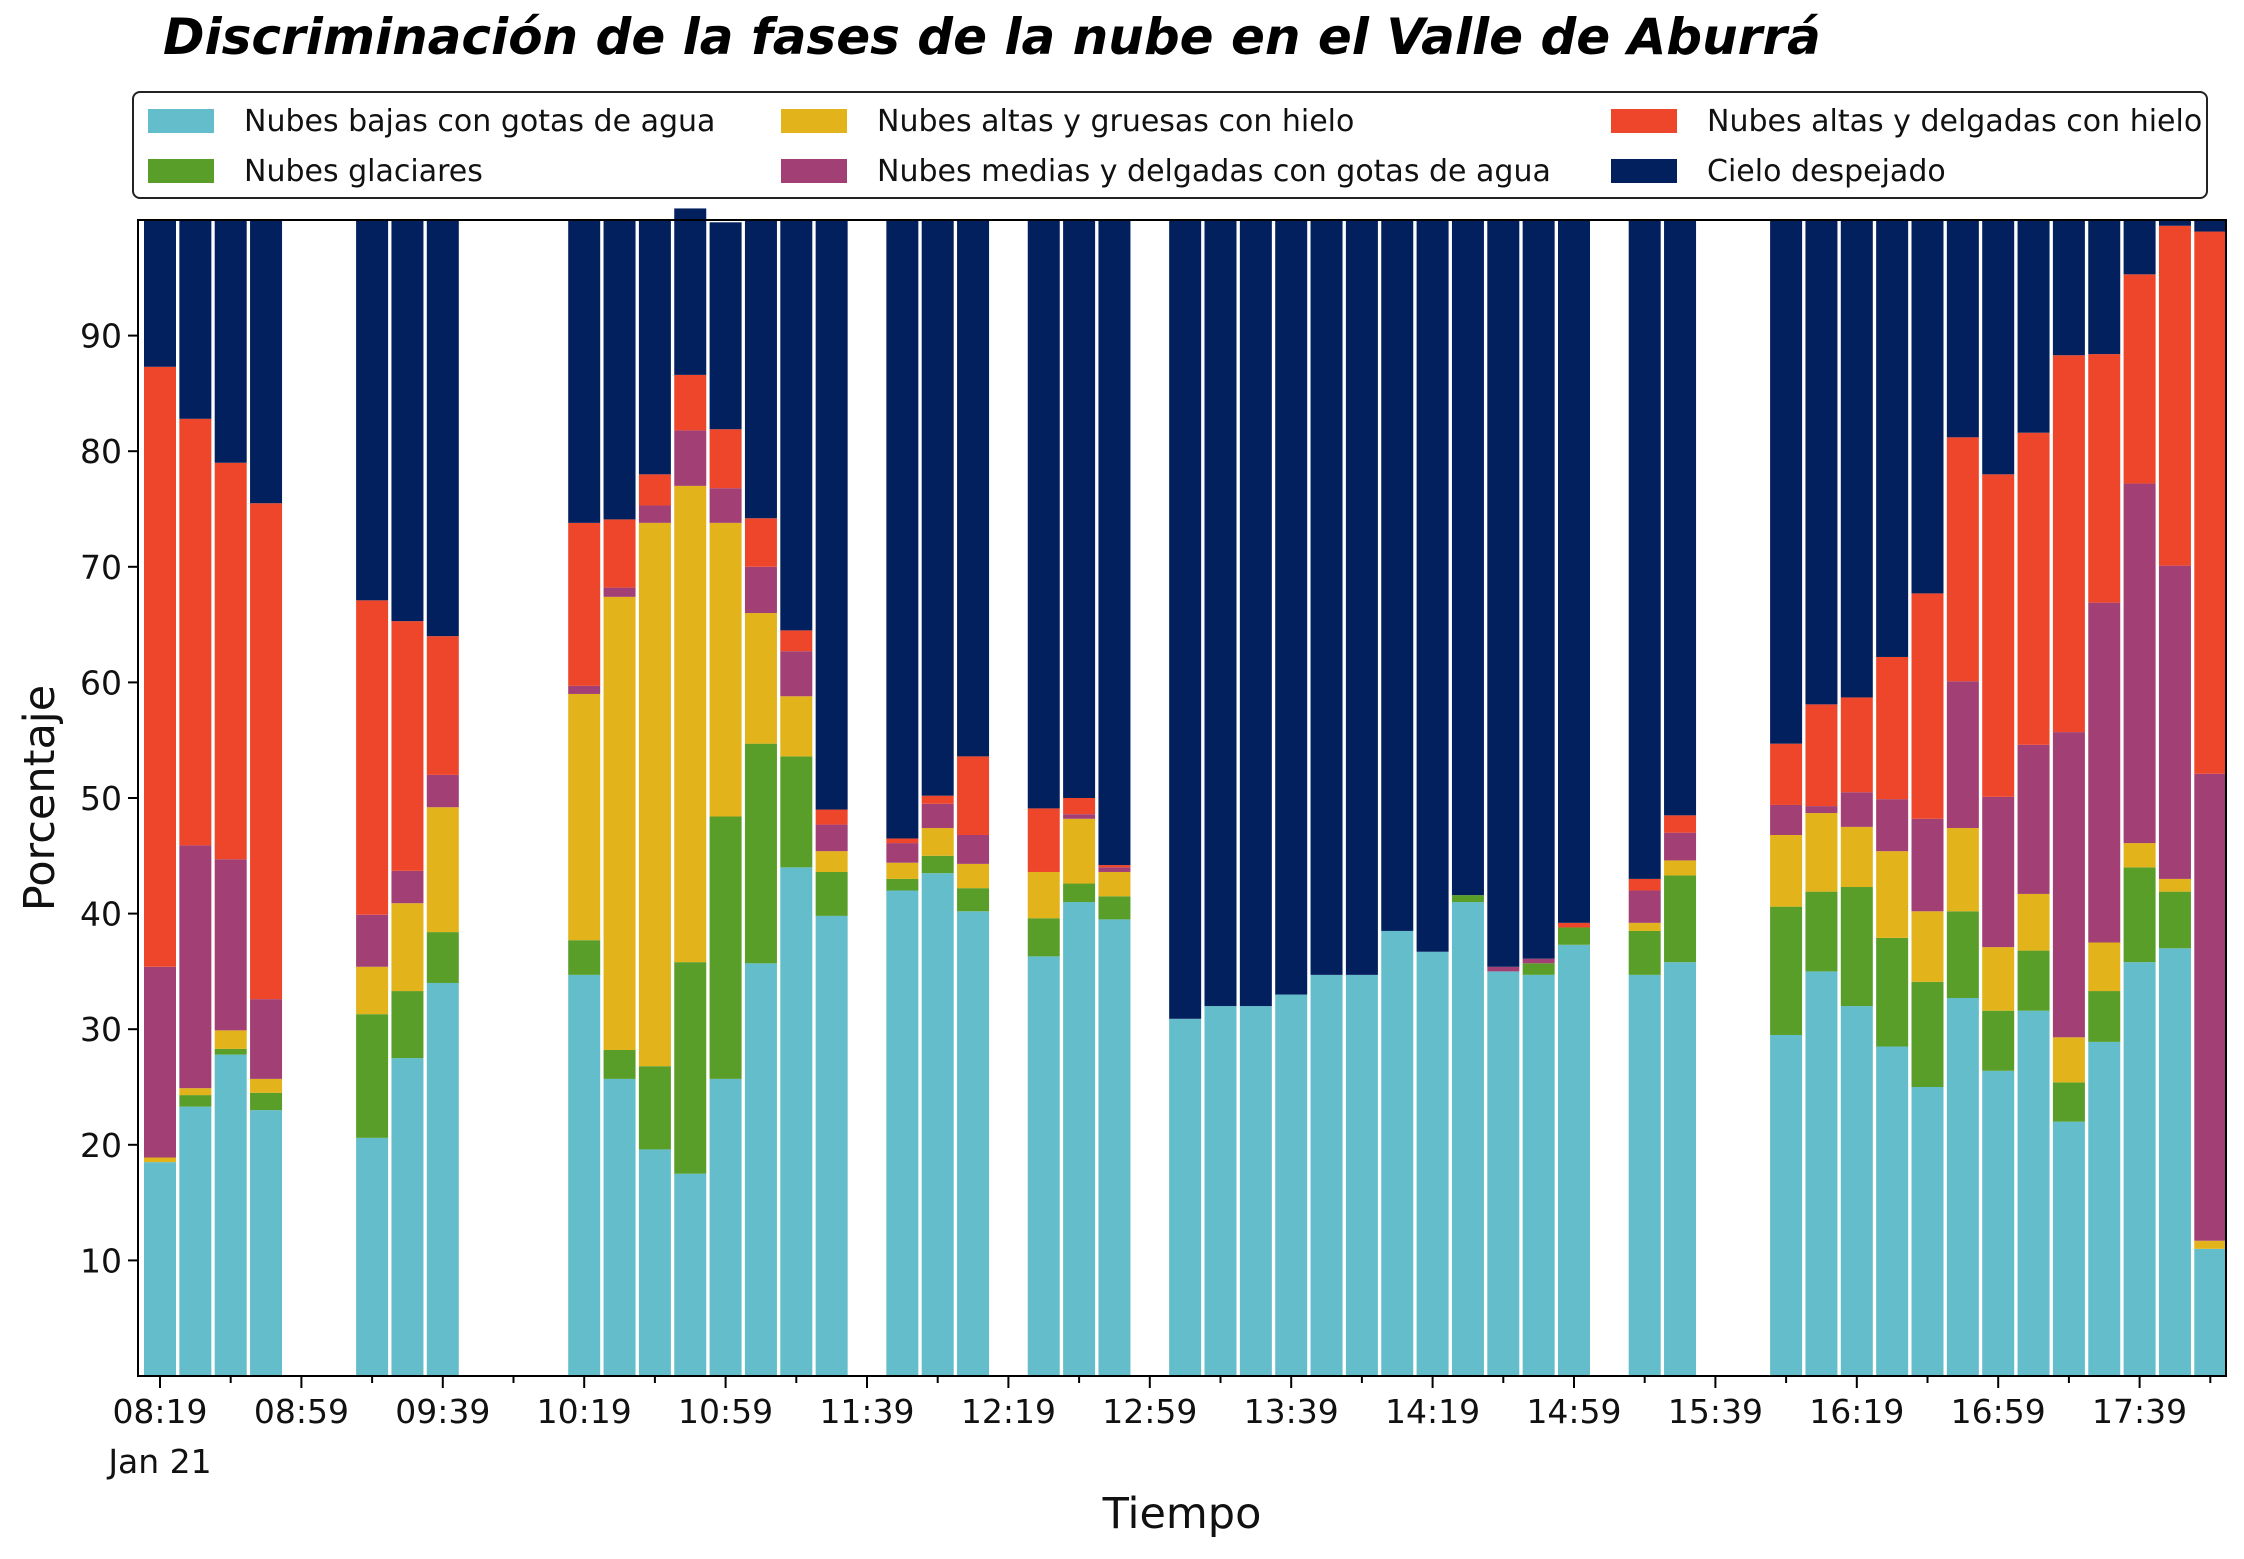 This screenshot has height=1559, width=2244. What do you see at coordinates (725, 1411) in the screenshot?
I see `x-tick-label: 10:59` at bounding box center [725, 1411].